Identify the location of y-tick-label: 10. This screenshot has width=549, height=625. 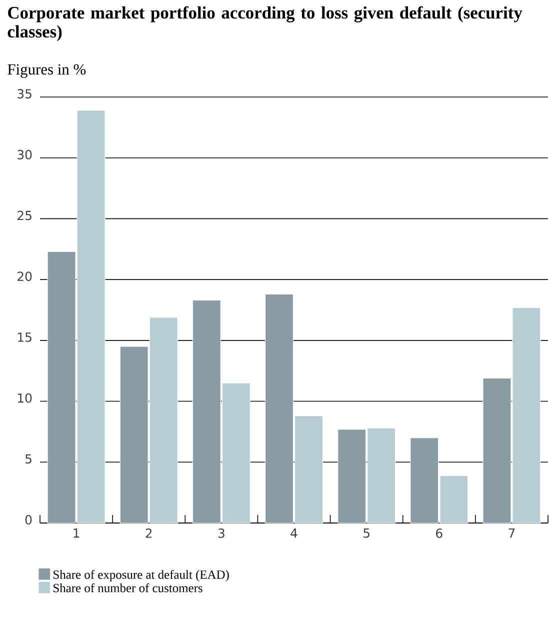
(25, 398).